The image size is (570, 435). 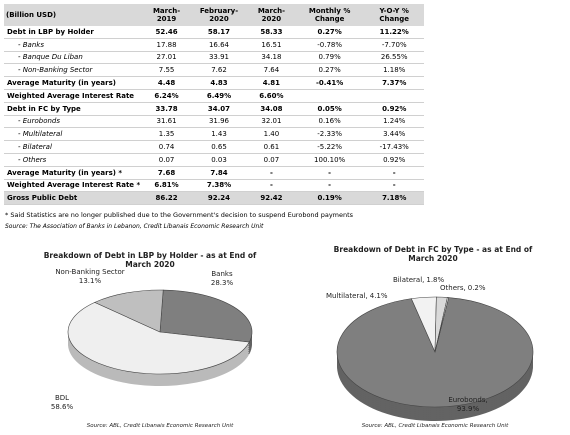 I want to click on table-cell: Debt in LBP by Holder, so click(x=74, y=32).